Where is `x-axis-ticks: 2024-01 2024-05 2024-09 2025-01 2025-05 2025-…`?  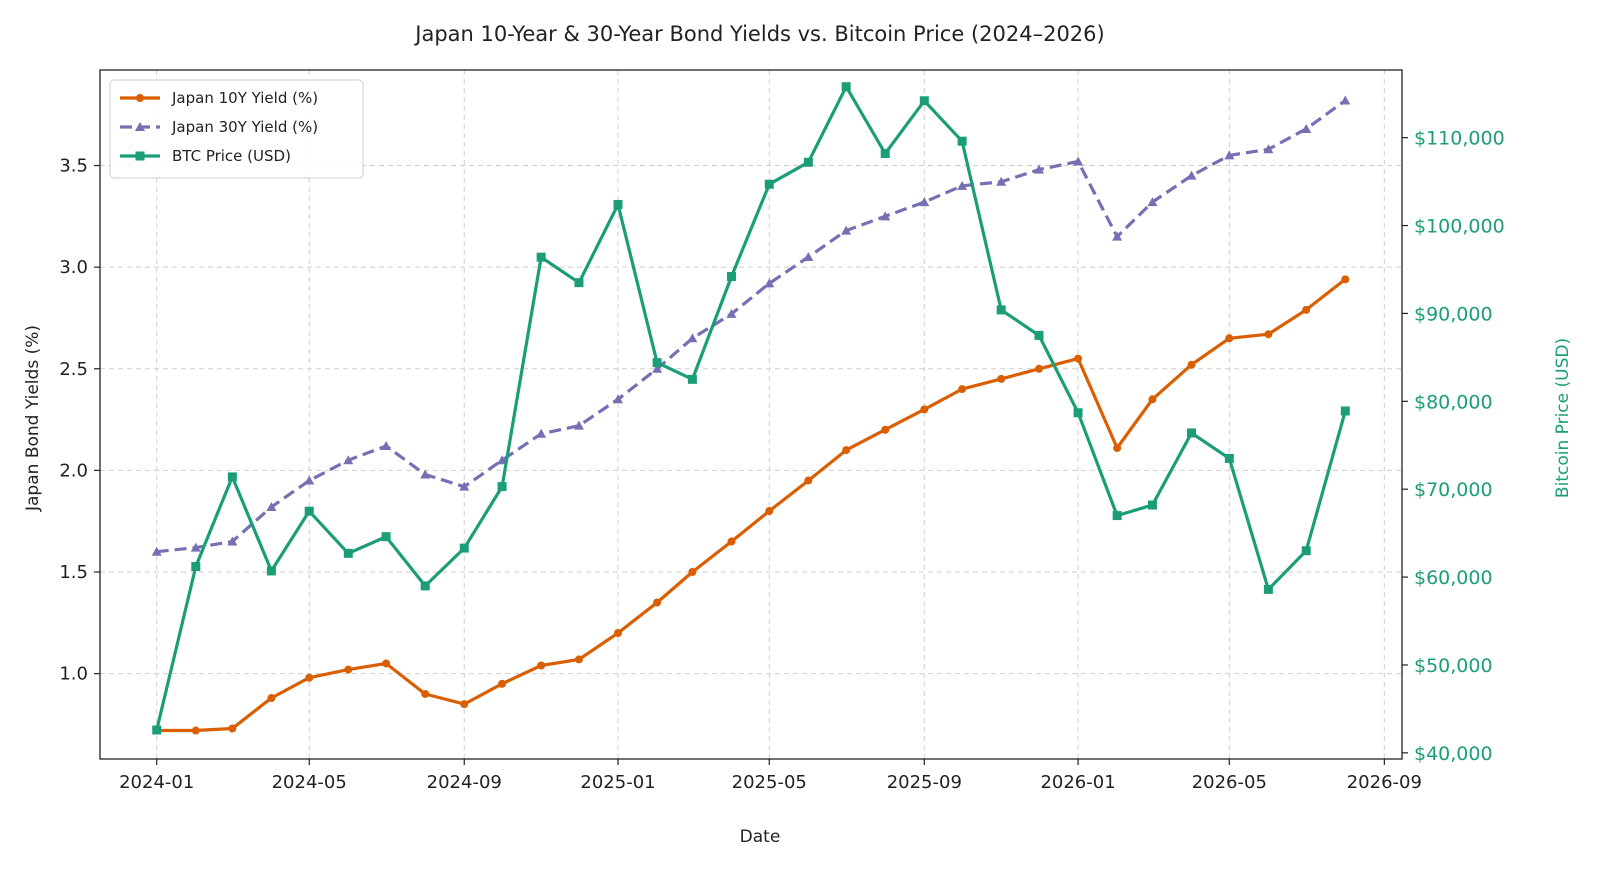 x-axis-ticks: 2024-01 2024-05 2024-09 2025-01 2025-05 2025-… is located at coordinates (770, 776).